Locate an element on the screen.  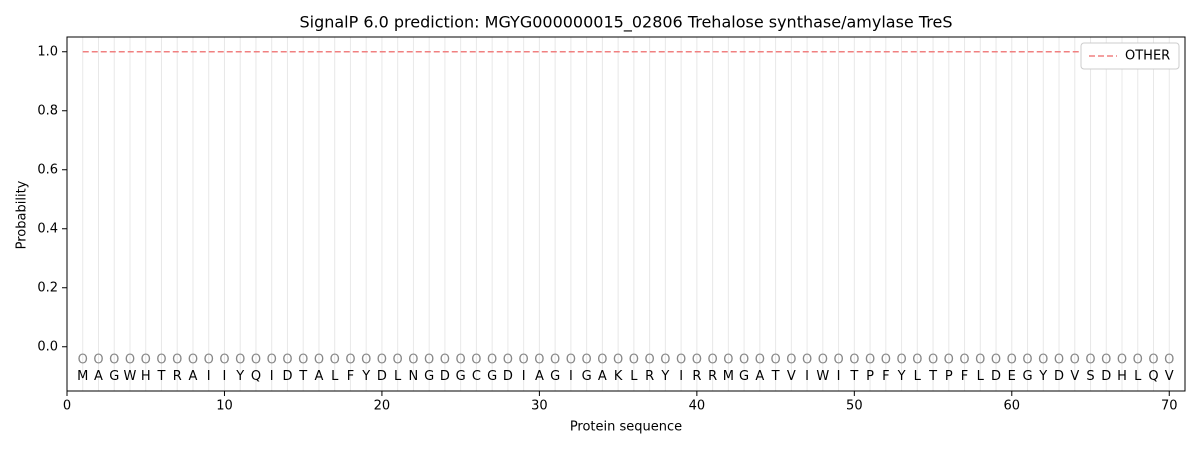
residue-label: C is located at coordinates (476, 376).